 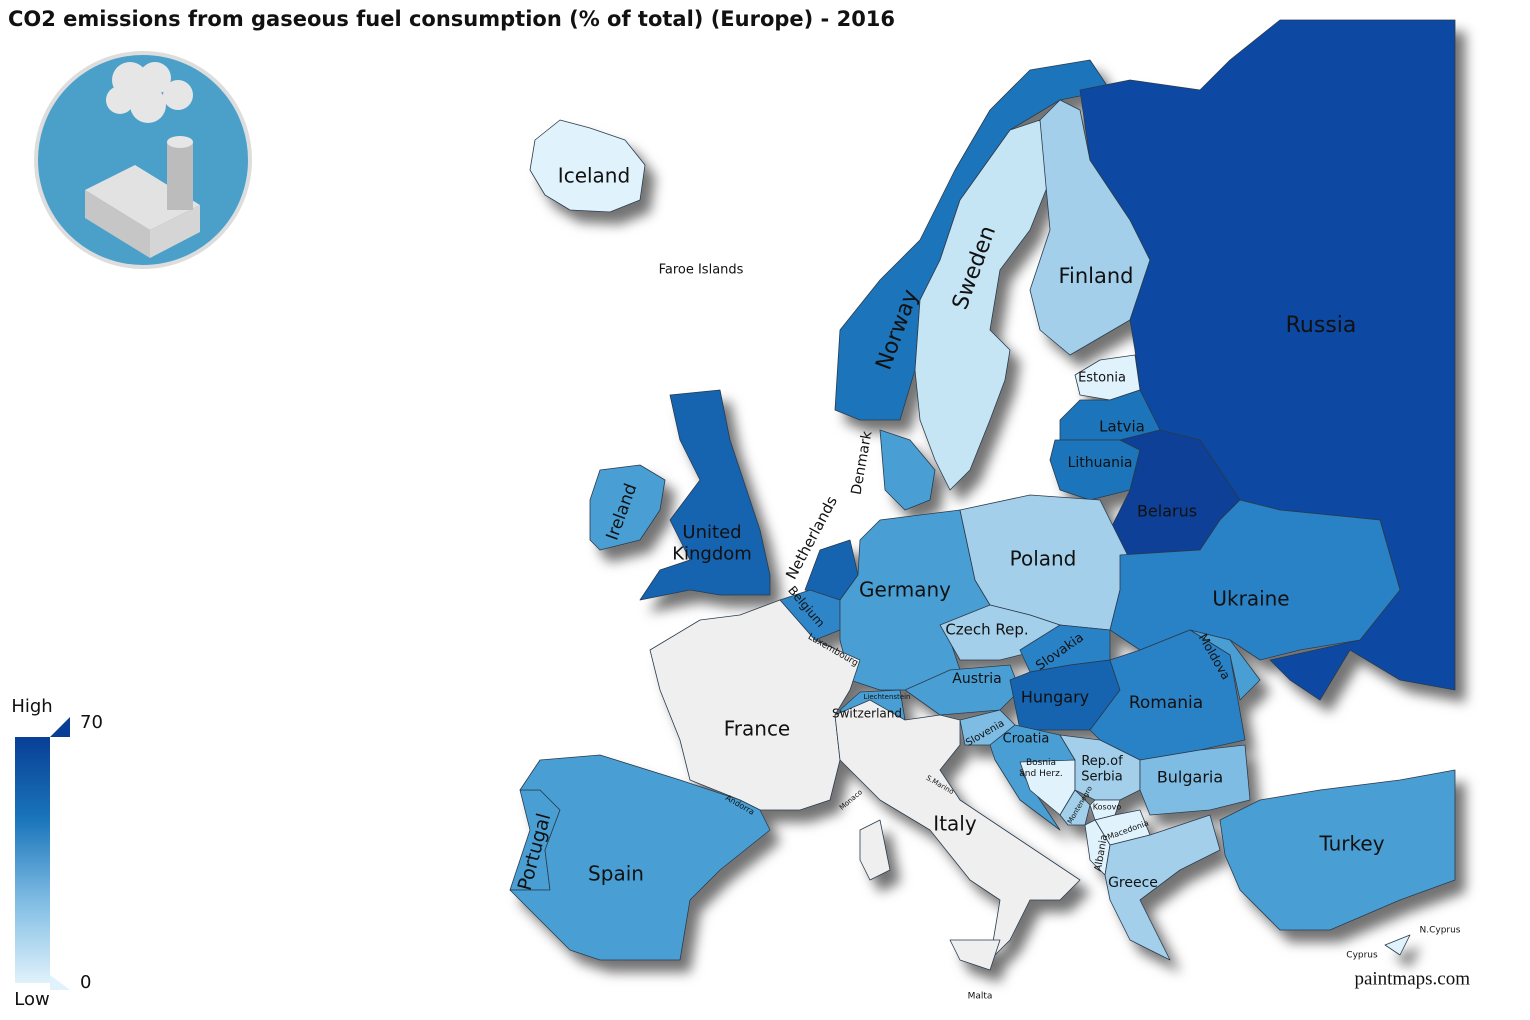 I want to click on legend-high: High, so click(x=31, y=706).